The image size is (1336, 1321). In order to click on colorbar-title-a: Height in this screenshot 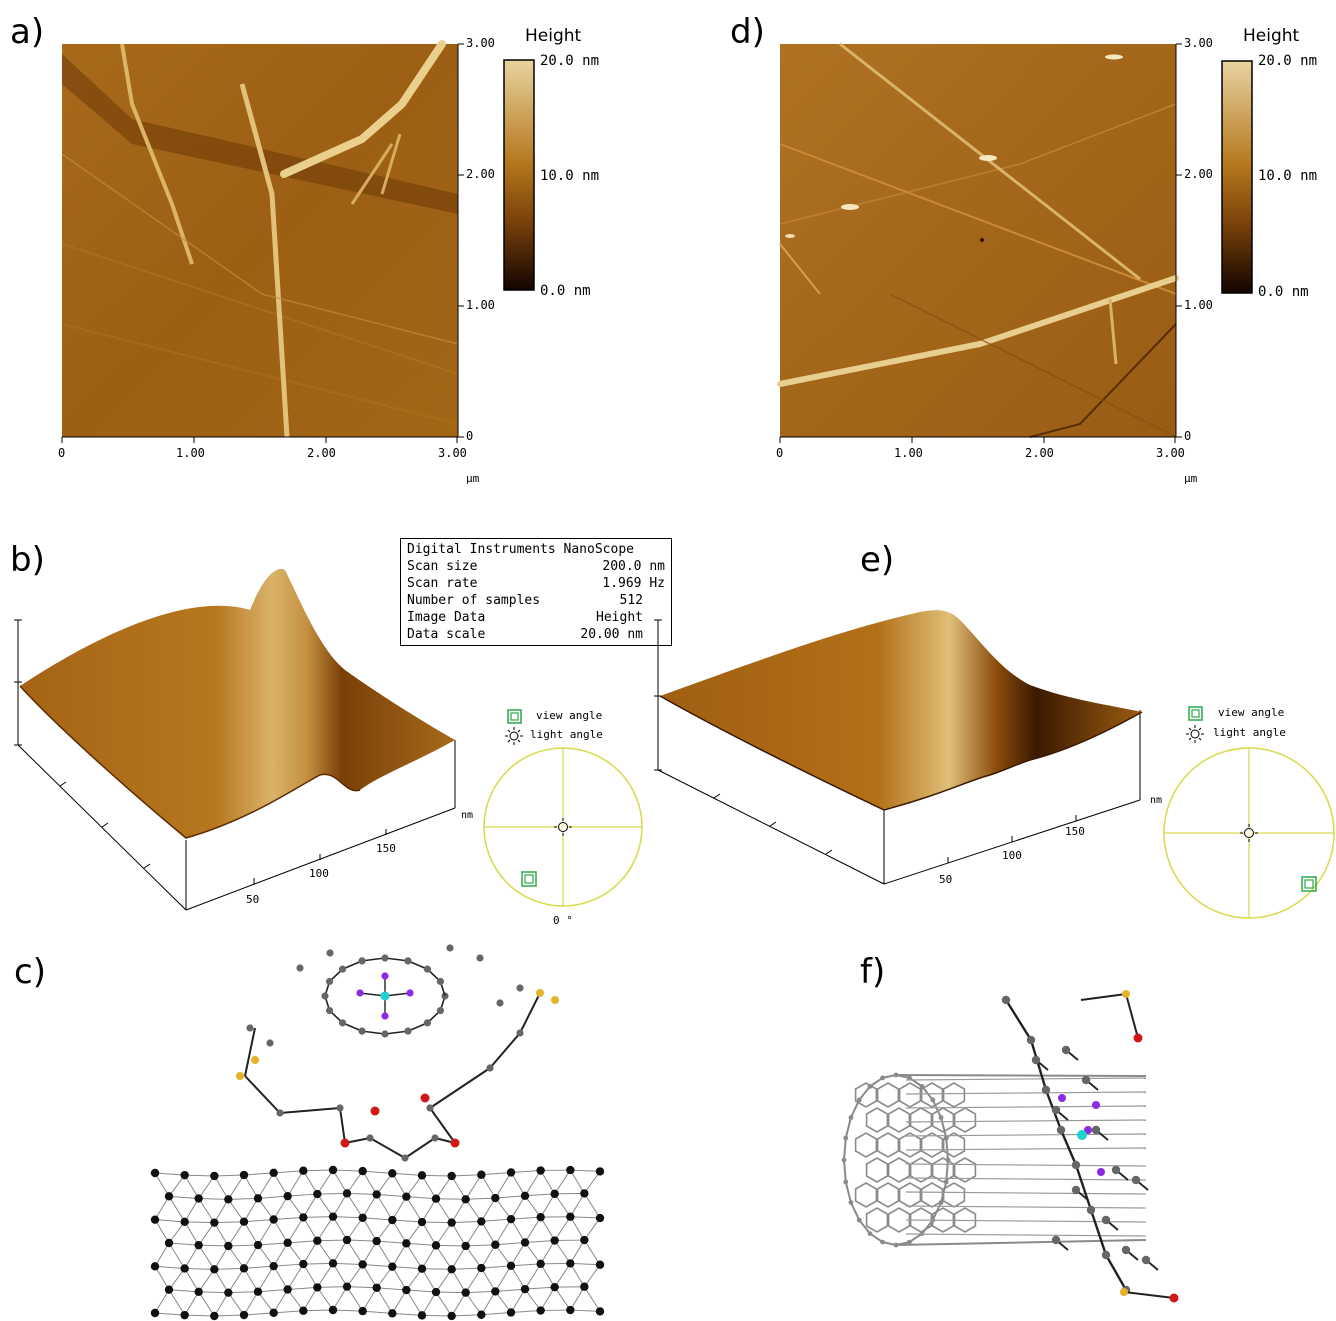, I will do `click(553, 36)`.